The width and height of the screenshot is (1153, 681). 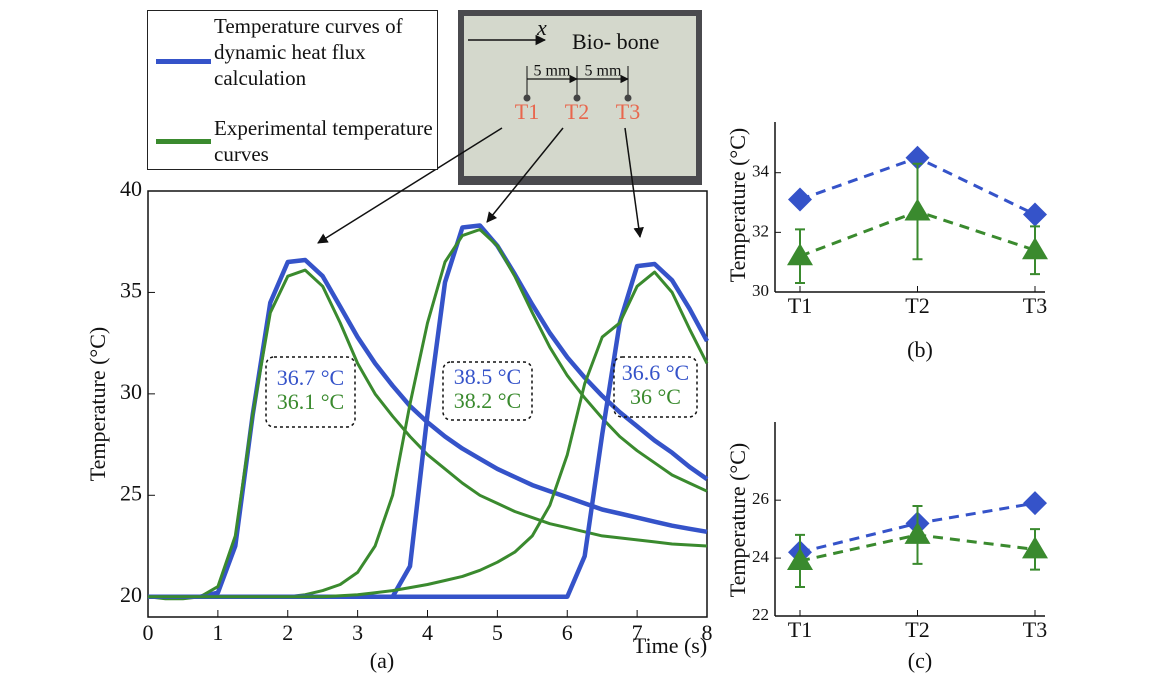 What do you see at coordinates (761, 556) in the screenshot?
I see `y-tick-label: 24` at bounding box center [761, 556].